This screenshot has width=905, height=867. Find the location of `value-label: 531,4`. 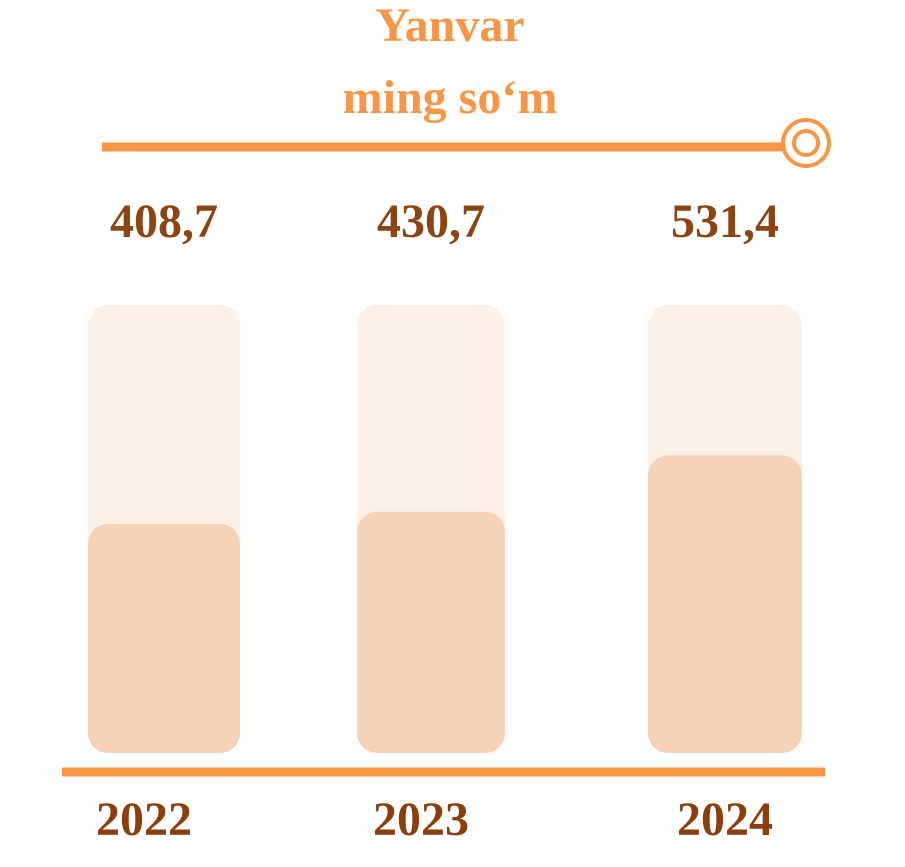

value-label: 531,4 is located at coordinates (725, 221).